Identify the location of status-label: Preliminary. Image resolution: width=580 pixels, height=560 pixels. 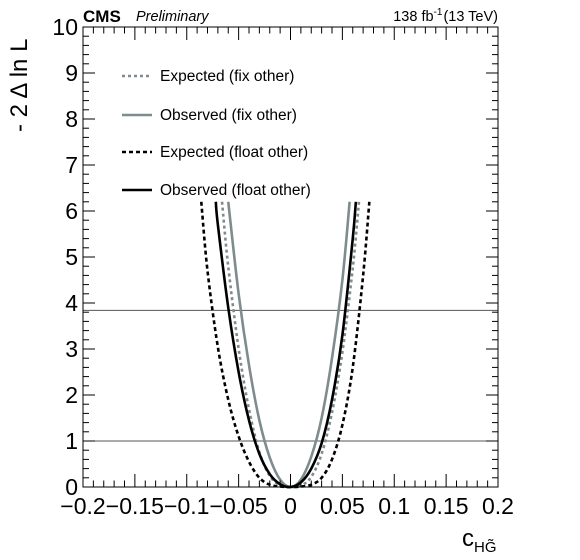
(172, 17).